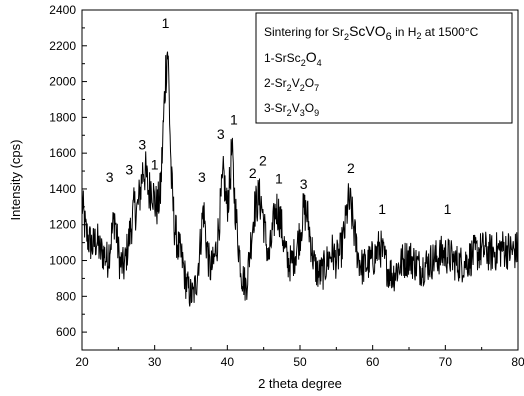  I want to click on y-tick-label: 1800, so click(62, 117).